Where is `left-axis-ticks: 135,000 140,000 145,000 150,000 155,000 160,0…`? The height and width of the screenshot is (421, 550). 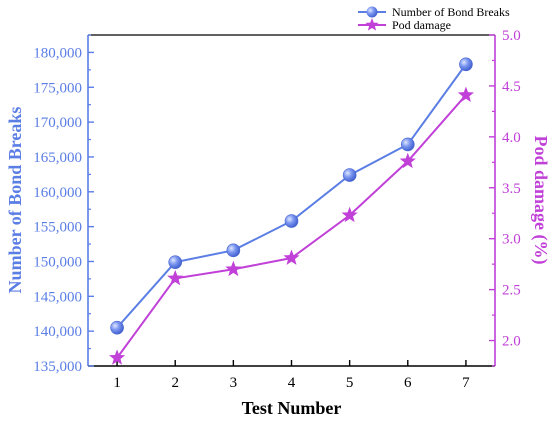
left-axis-ticks: 135,000 140,000 145,000 150,000 155,000 160,0… is located at coordinates (63, 204).